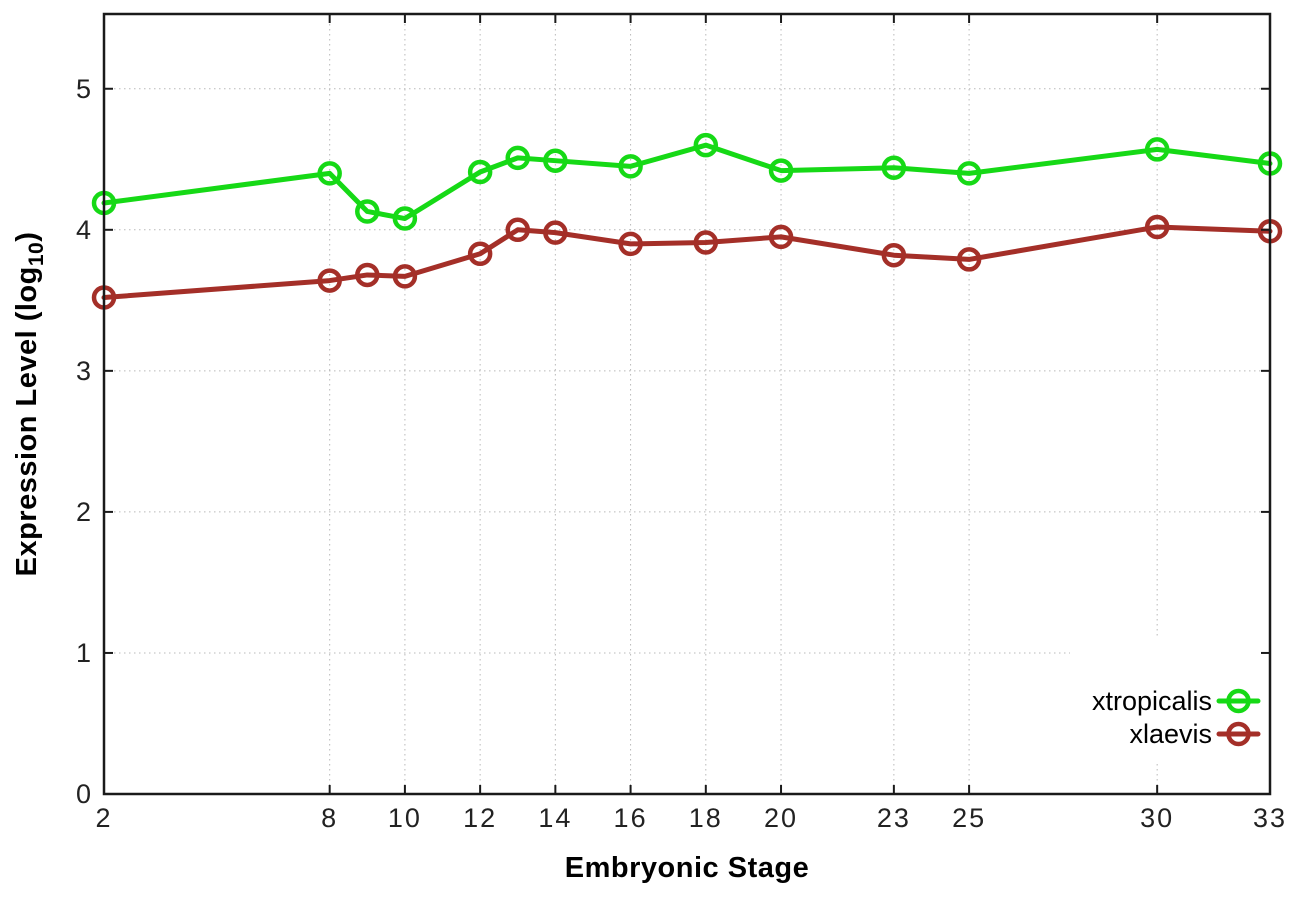  Describe the element at coordinates (687, 262) in the screenshot. I see `series-line-xlaevis` at that location.